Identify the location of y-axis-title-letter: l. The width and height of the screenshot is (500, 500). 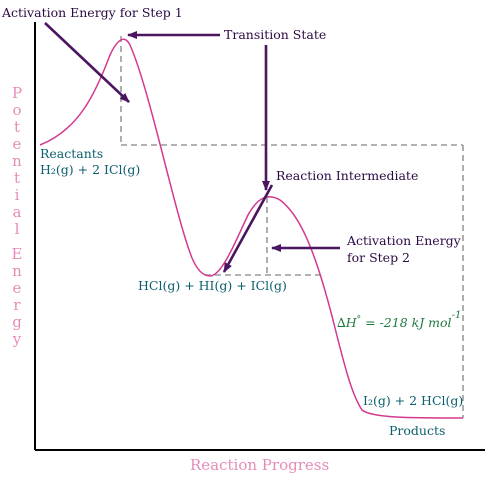
(17, 229).